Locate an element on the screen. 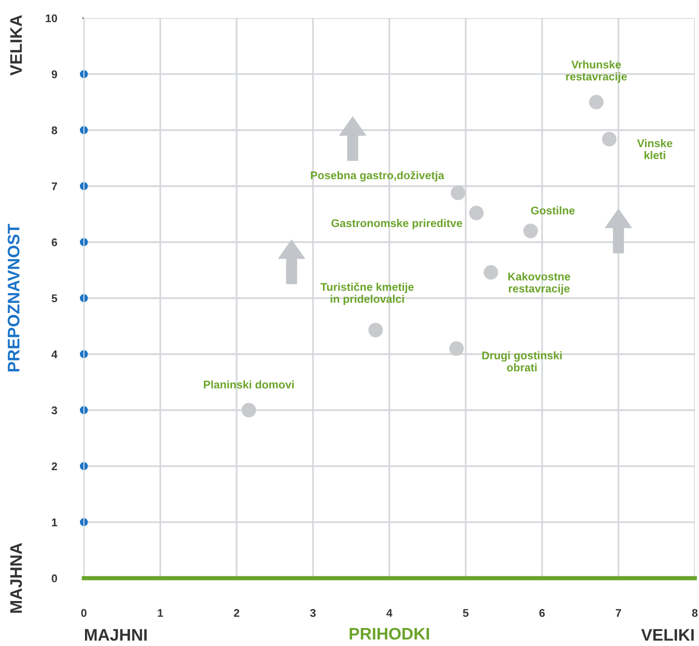  x-tick-label: 1 is located at coordinates (161, 613).